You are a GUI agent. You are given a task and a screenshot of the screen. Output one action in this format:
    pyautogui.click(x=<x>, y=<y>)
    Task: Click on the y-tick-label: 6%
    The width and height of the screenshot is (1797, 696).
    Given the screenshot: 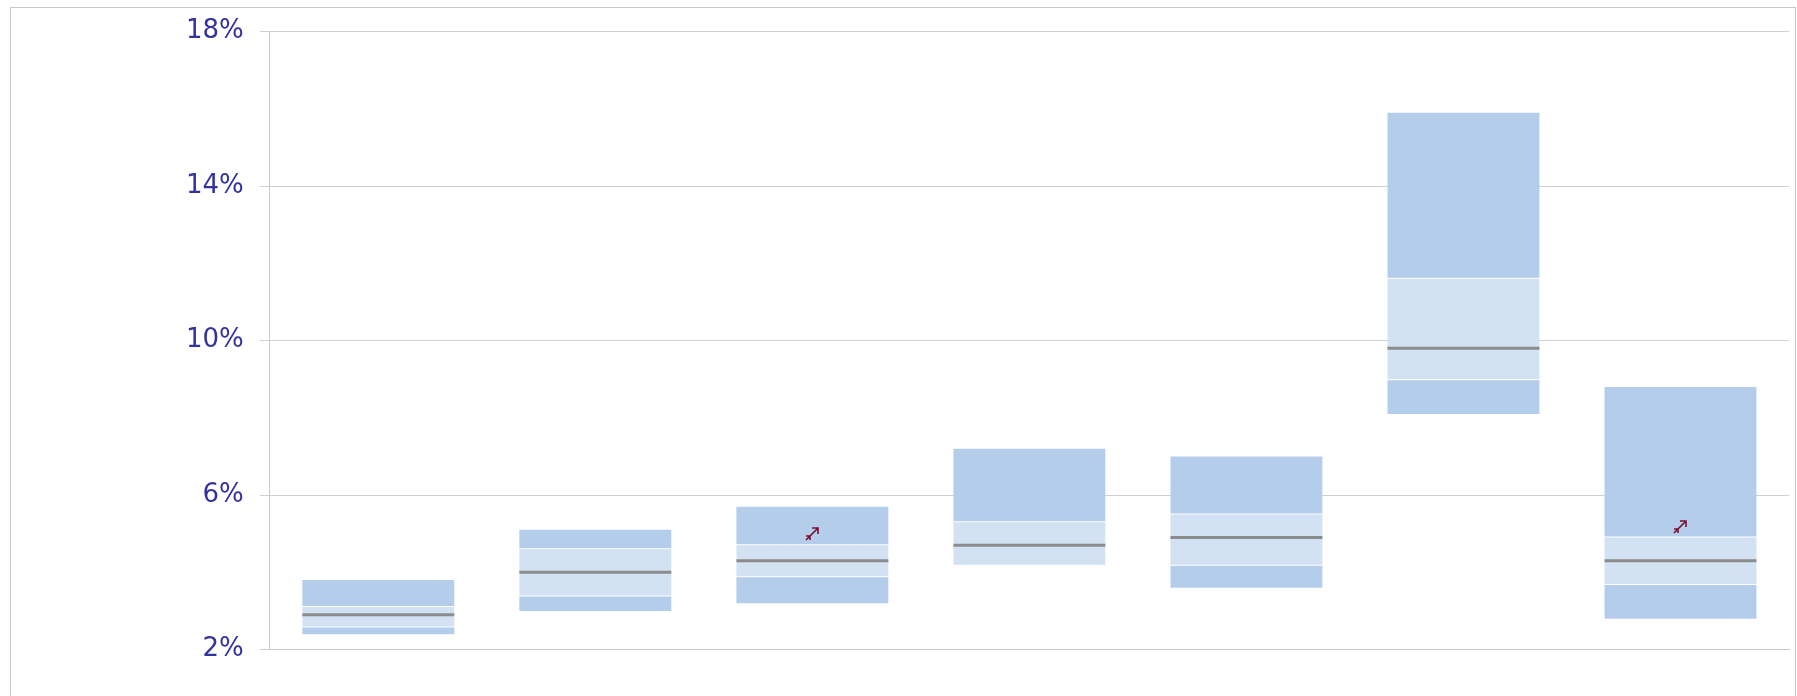 What is the action you would take?
    pyautogui.click(x=223, y=492)
    